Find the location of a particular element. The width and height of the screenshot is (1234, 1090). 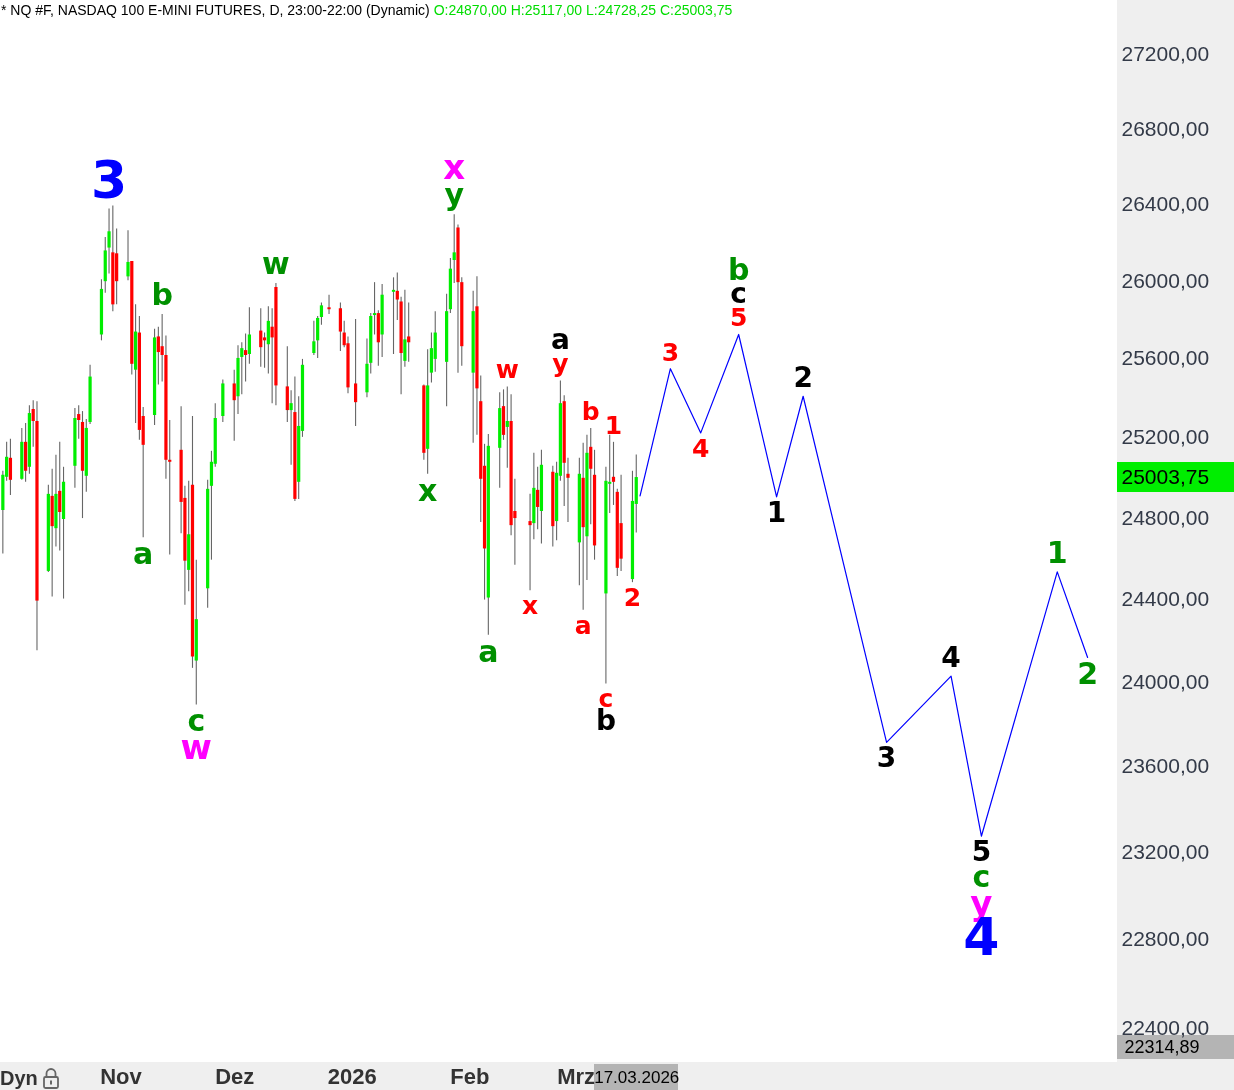

y-tick-label: 26400,00 is located at coordinates (1165, 204).